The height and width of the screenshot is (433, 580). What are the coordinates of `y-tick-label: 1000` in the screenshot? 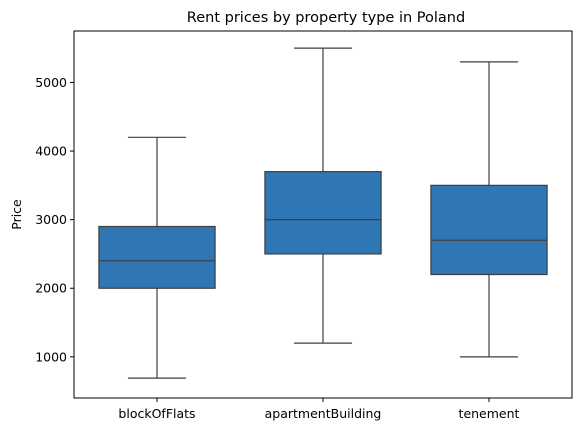 It's located at (51, 356).